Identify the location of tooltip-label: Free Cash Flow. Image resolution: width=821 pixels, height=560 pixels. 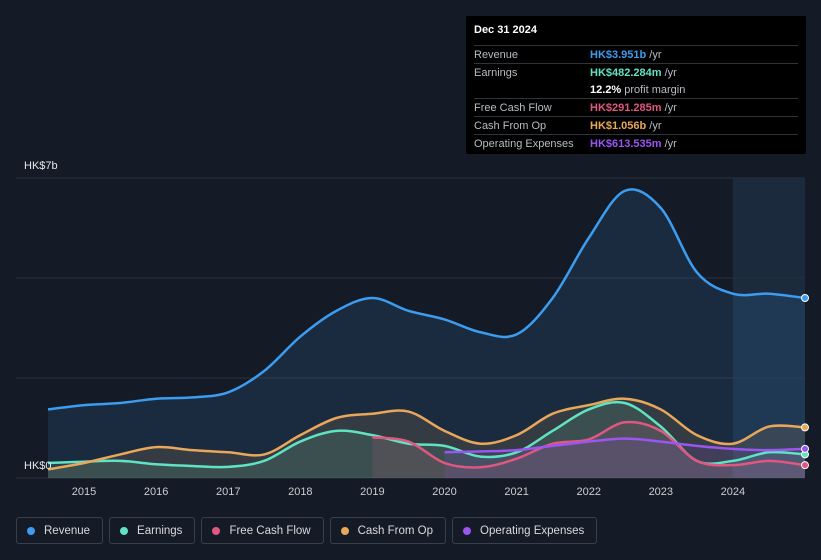
(513, 107).